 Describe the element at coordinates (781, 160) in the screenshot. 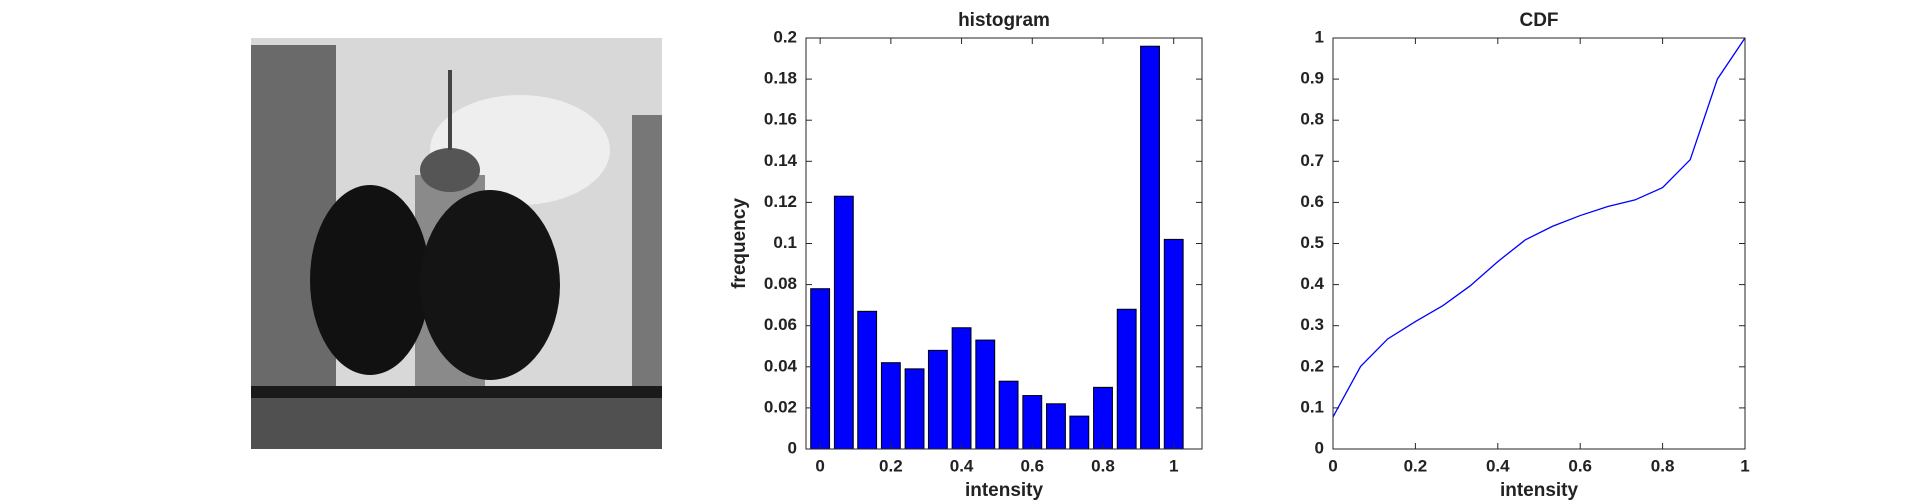

I see `y-tick-label: 0.14` at that location.